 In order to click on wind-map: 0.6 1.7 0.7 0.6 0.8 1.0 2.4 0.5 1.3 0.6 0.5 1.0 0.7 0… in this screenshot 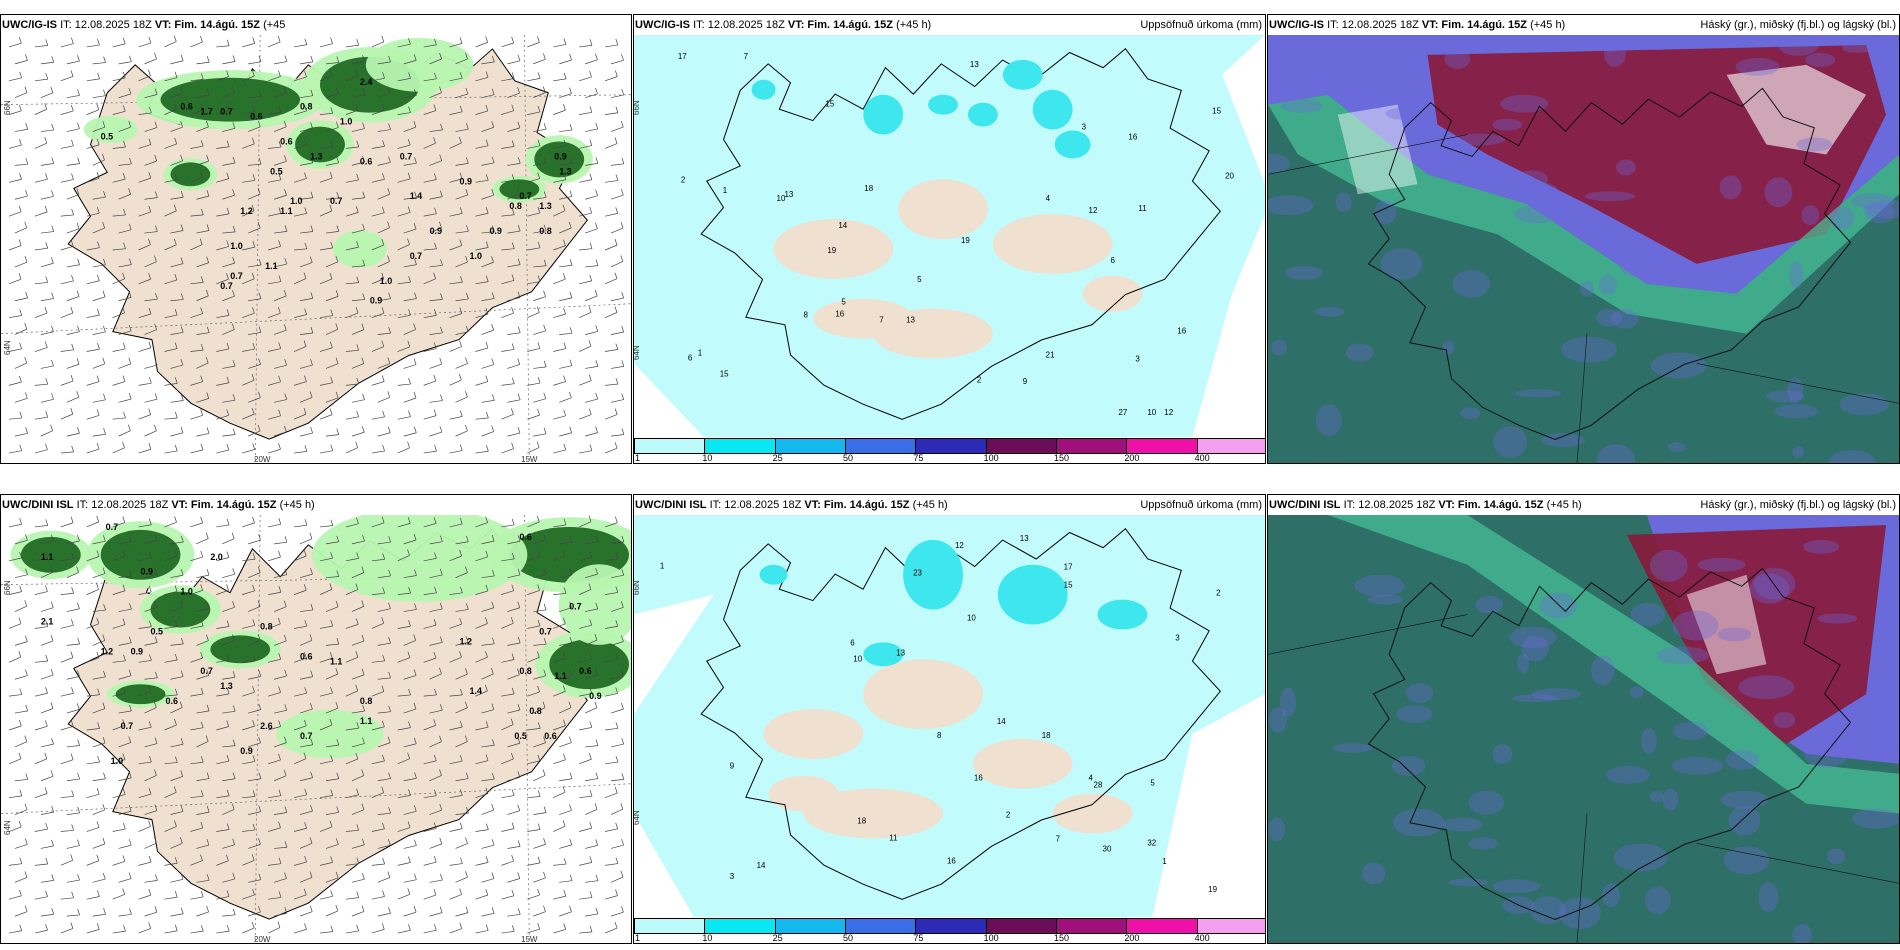, I will do `click(316, 249)`.